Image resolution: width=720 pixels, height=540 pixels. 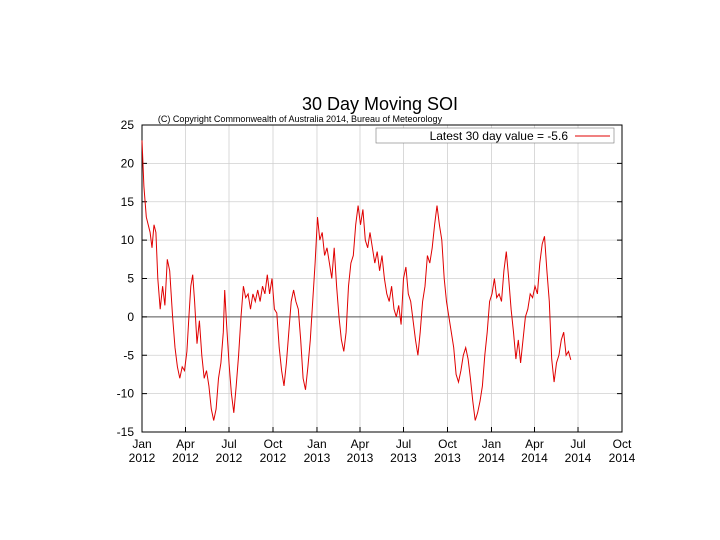 I want to click on y-tick-label: 0, so click(x=130, y=317).